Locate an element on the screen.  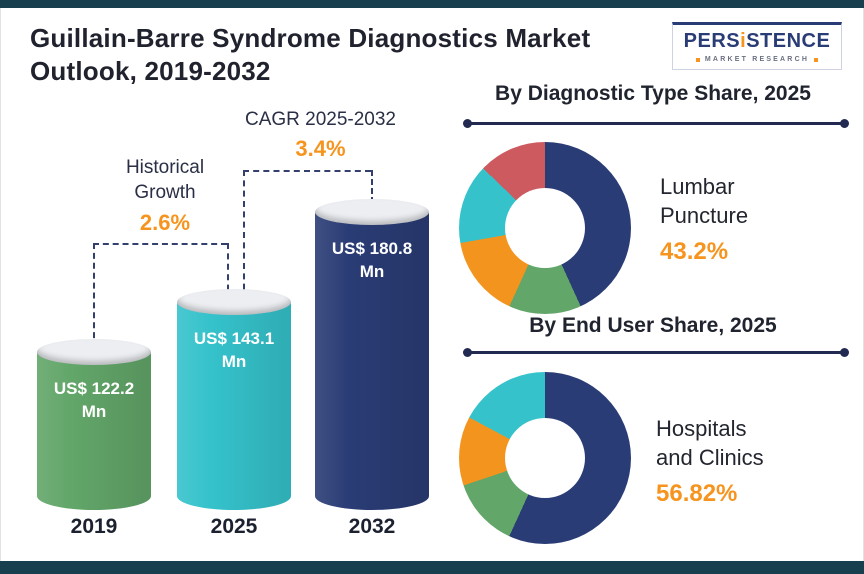
diagnostic-type-divider is located at coordinates (656, 123).